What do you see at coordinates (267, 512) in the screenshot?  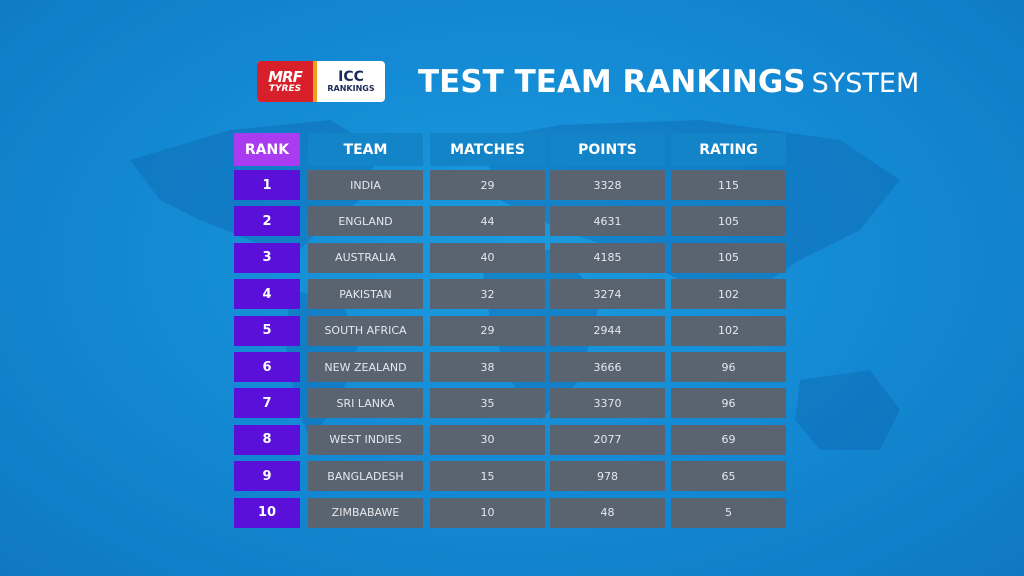 I see `cell-rank: 10` at bounding box center [267, 512].